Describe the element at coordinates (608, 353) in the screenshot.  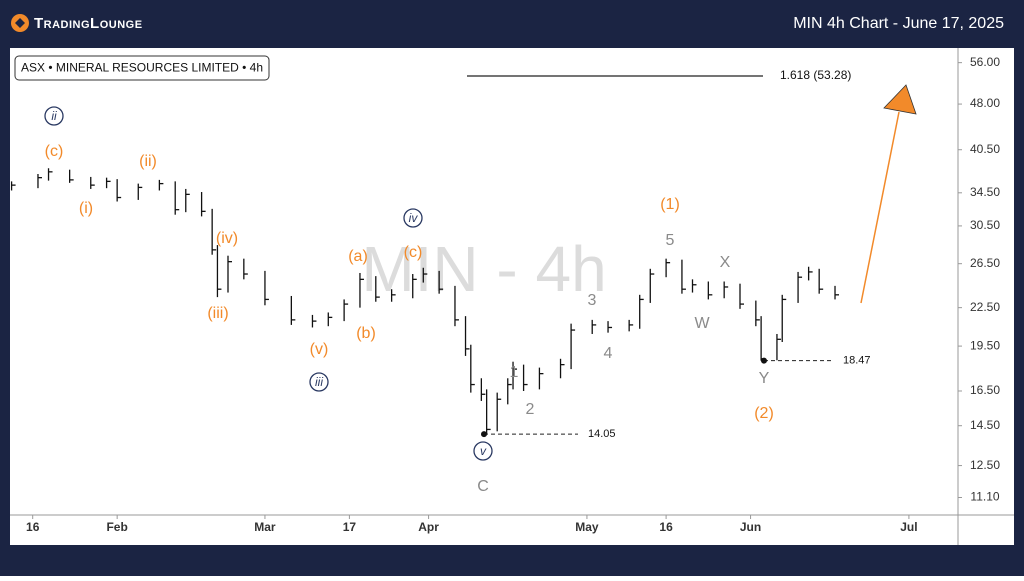
I see `wave-label: 4` at that location.